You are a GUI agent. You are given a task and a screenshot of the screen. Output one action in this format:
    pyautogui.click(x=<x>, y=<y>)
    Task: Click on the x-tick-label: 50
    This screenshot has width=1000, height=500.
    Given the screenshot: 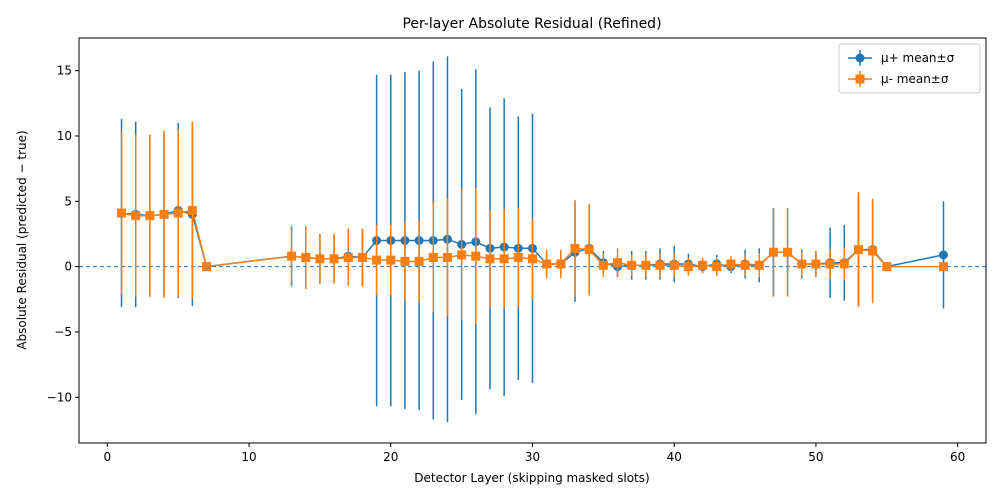 What is the action you would take?
    pyautogui.click(x=815, y=457)
    